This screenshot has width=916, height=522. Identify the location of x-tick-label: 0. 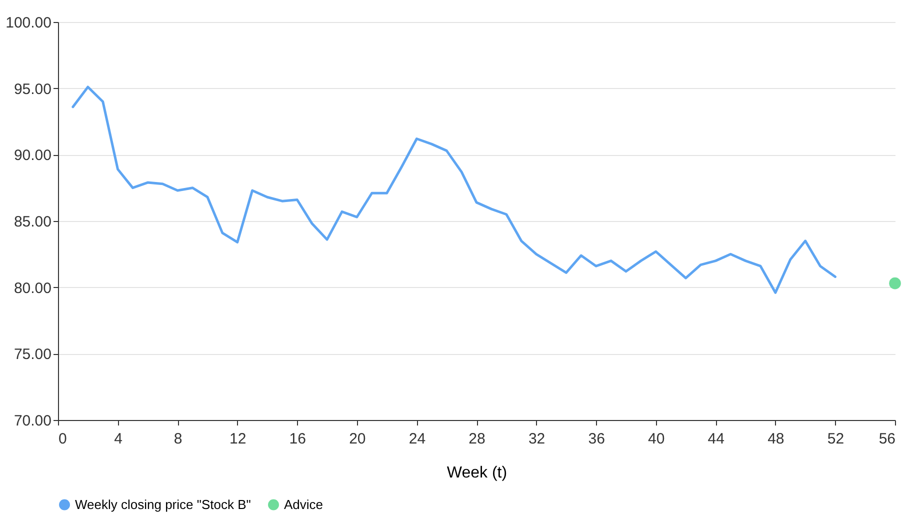
(62, 439).